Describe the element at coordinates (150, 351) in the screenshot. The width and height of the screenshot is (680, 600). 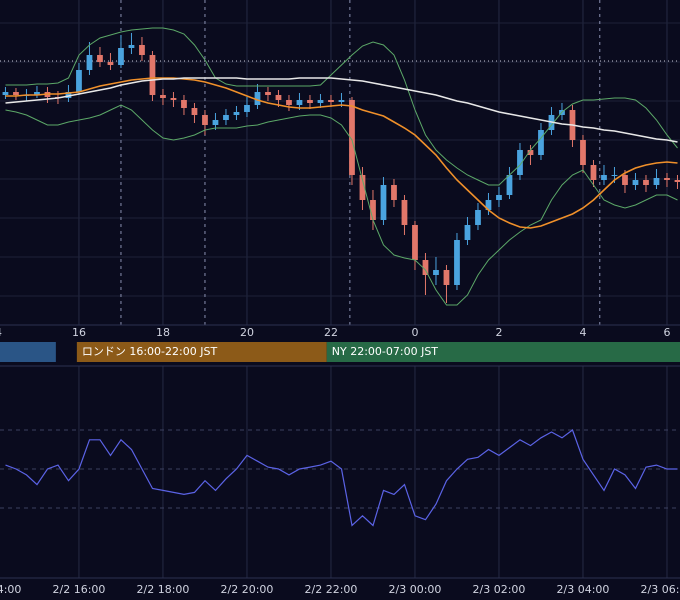
I see `session-label: ロンドン 16:00-22:00 JST` at that location.